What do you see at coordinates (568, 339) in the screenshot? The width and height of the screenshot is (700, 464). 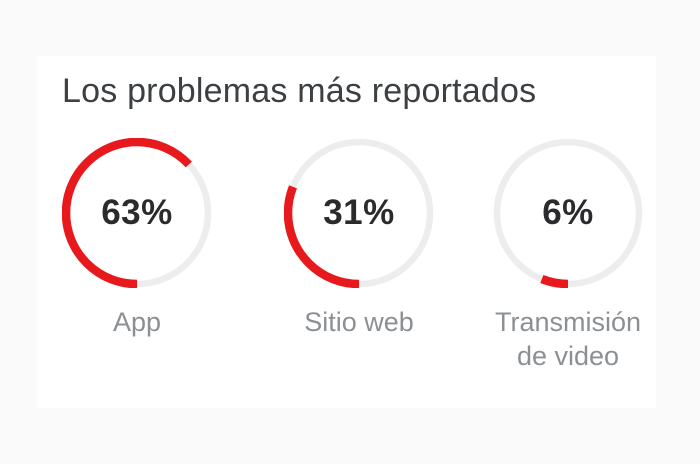 I see `gauge-label: Transmisión de video` at bounding box center [568, 339].